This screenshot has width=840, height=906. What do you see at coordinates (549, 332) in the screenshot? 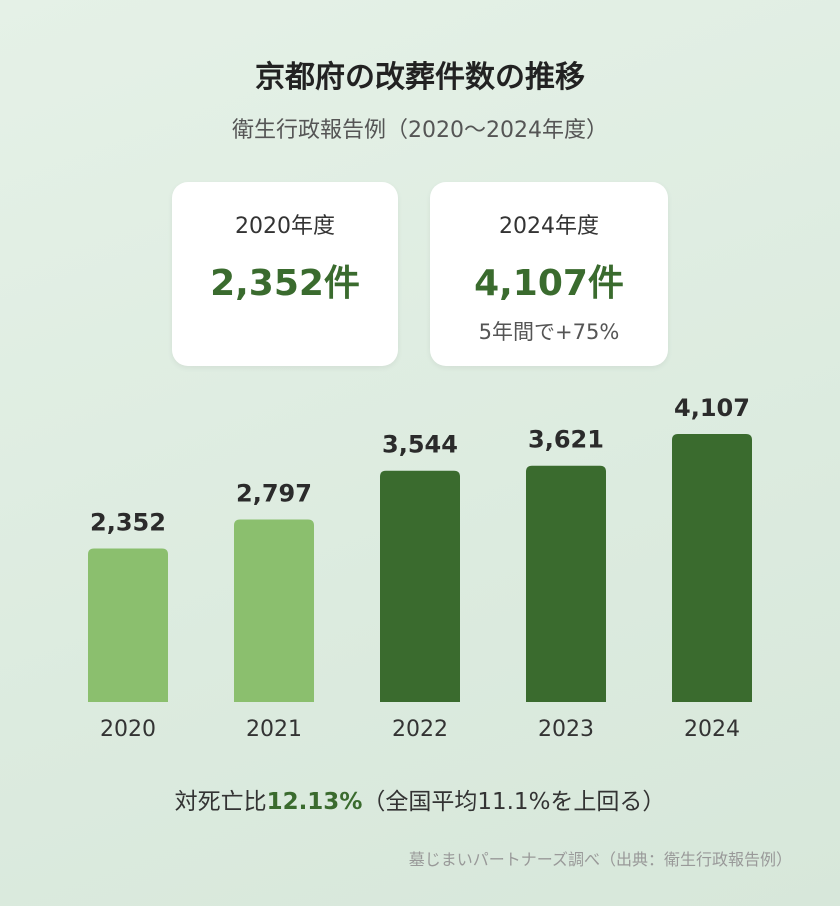
I see `stat-card-note: 5年間で+75%` at bounding box center [549, 332].